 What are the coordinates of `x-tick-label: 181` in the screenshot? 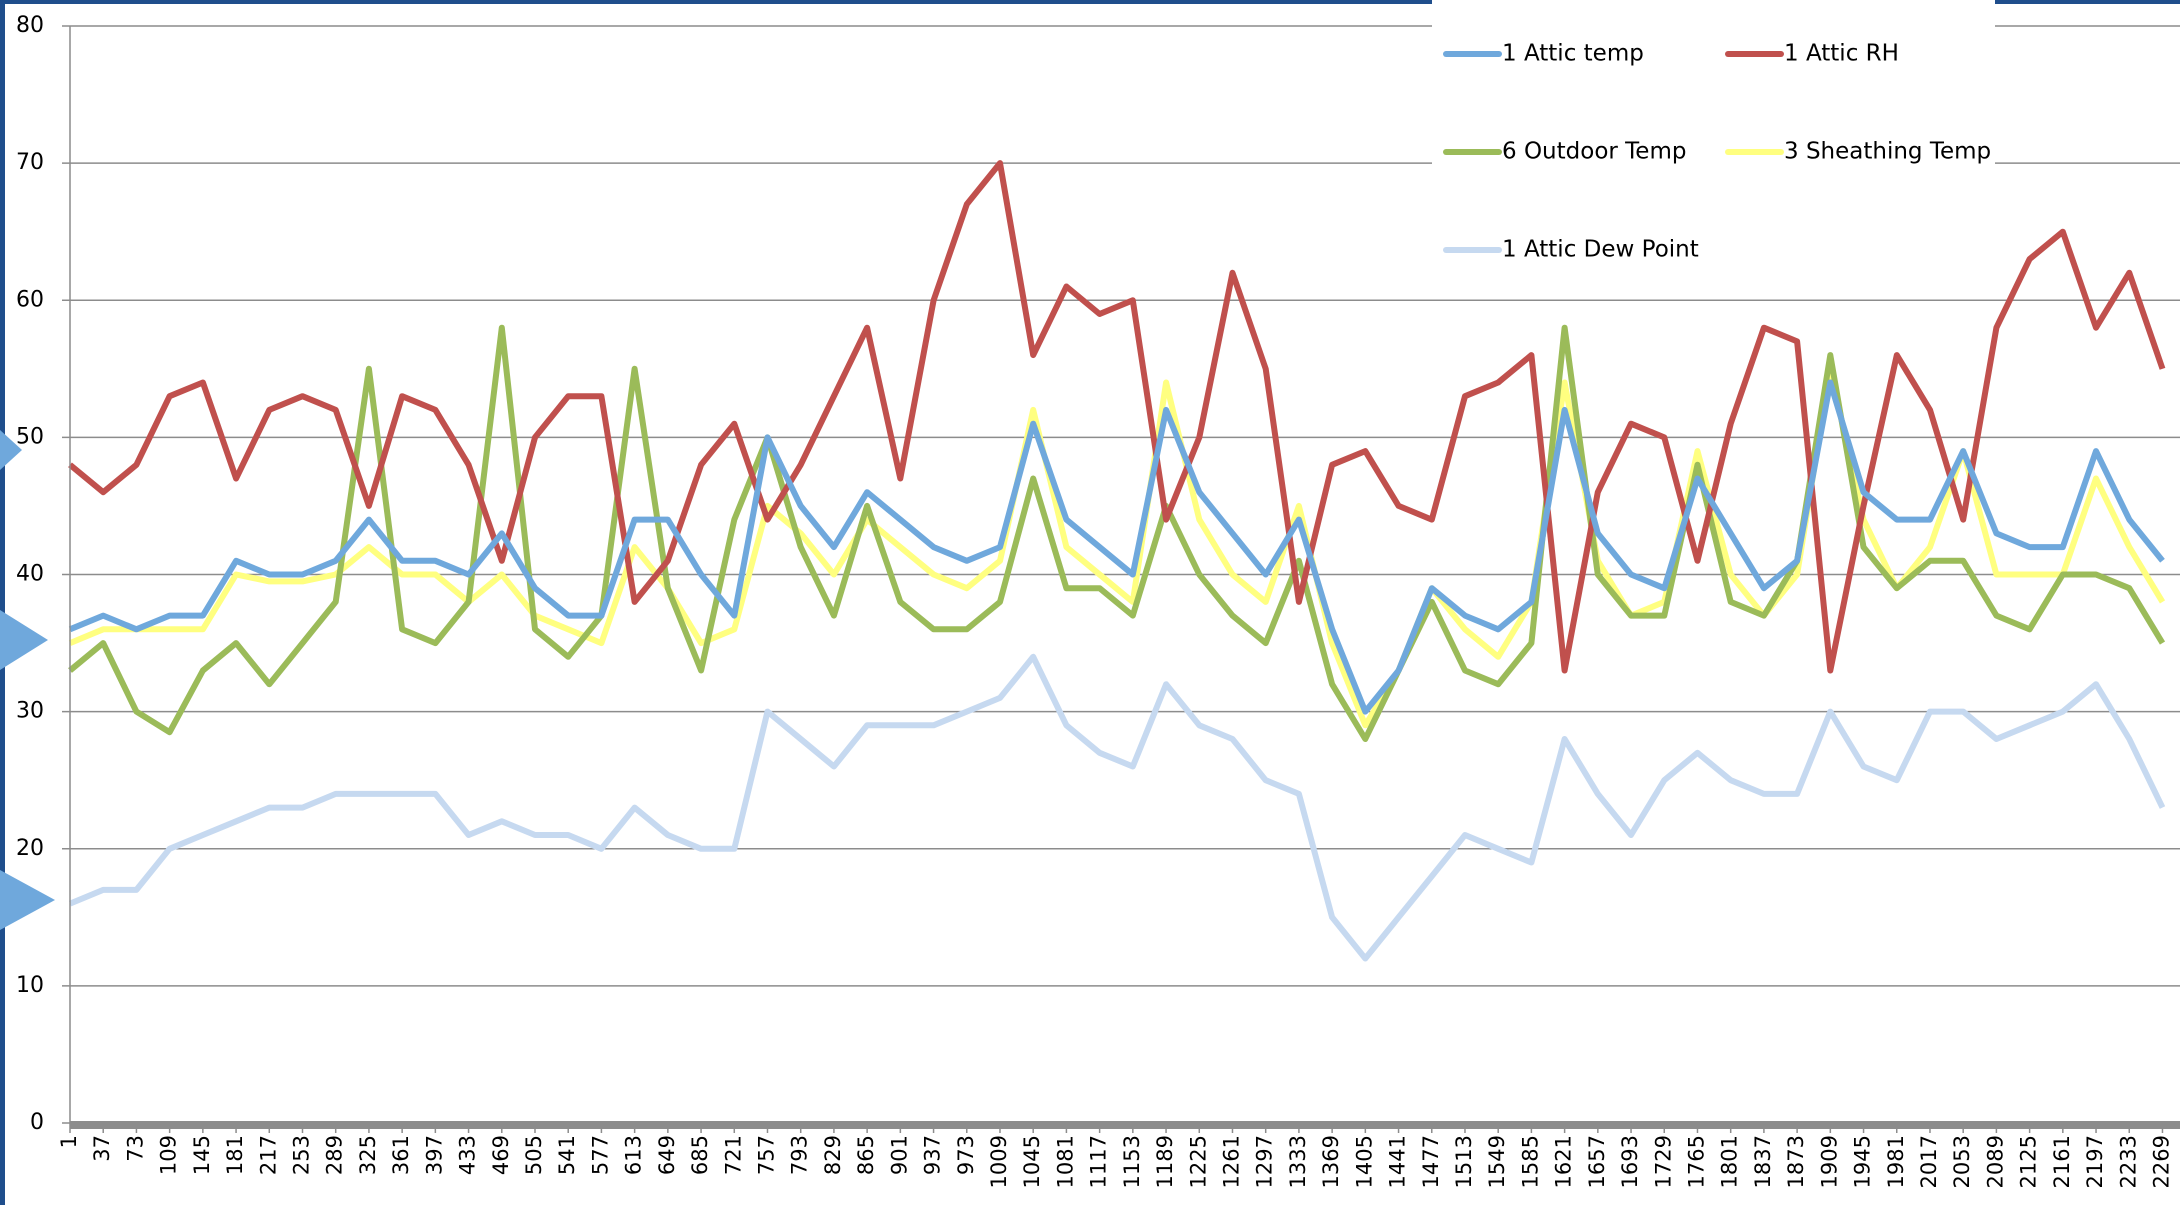 It's located at (235, 1155).